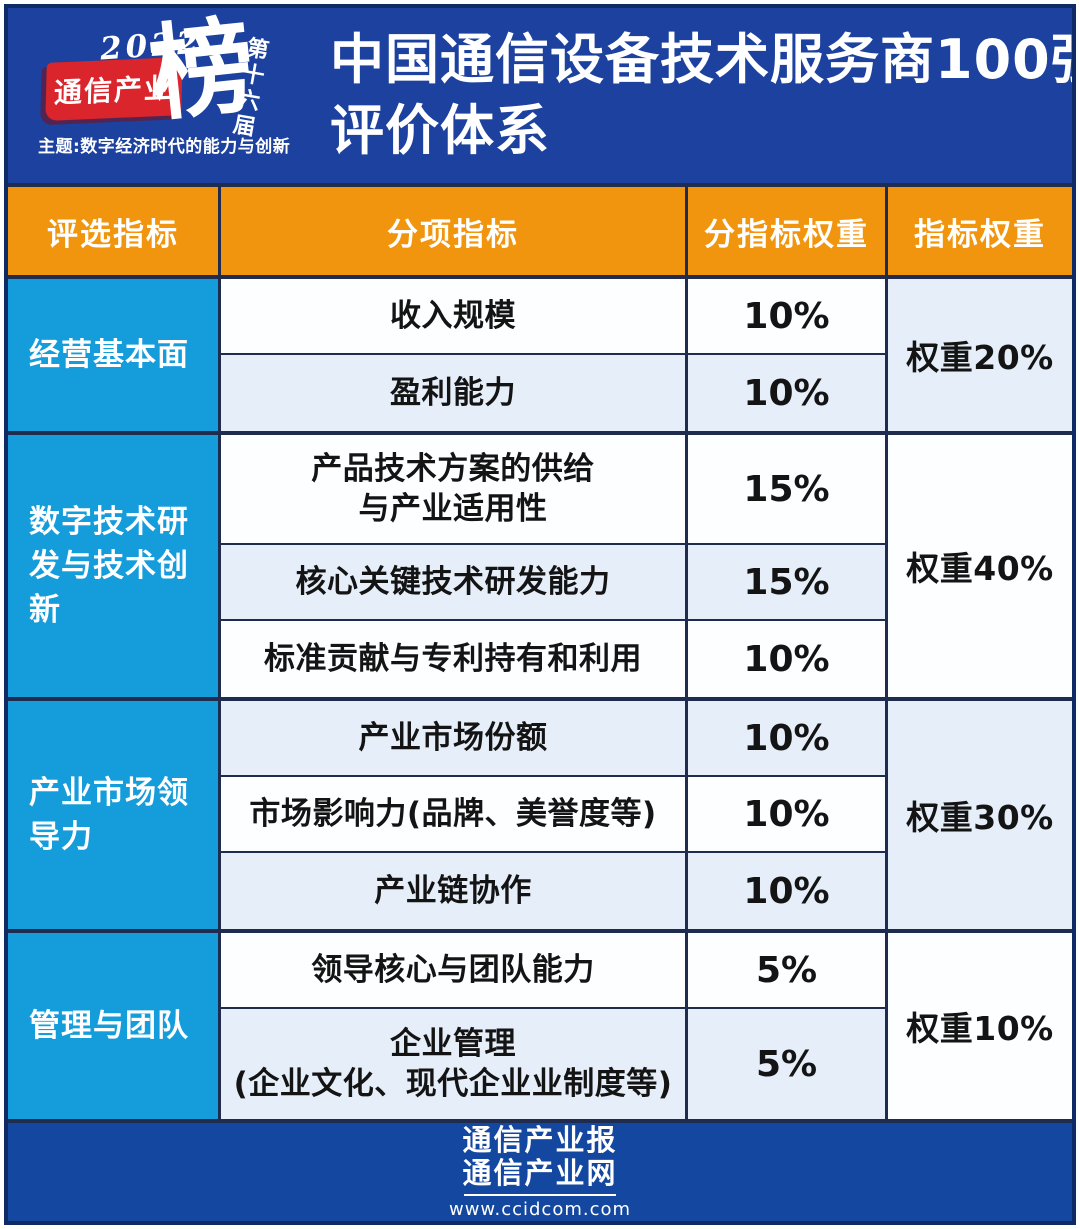 Image resolution: width=1080 pixels, height=1229 pixels. What do you see at coordinates (454, 393) in the screenshot?
I see `sub-indicator-name: 盈利能力` at bounding box center [454, 393].